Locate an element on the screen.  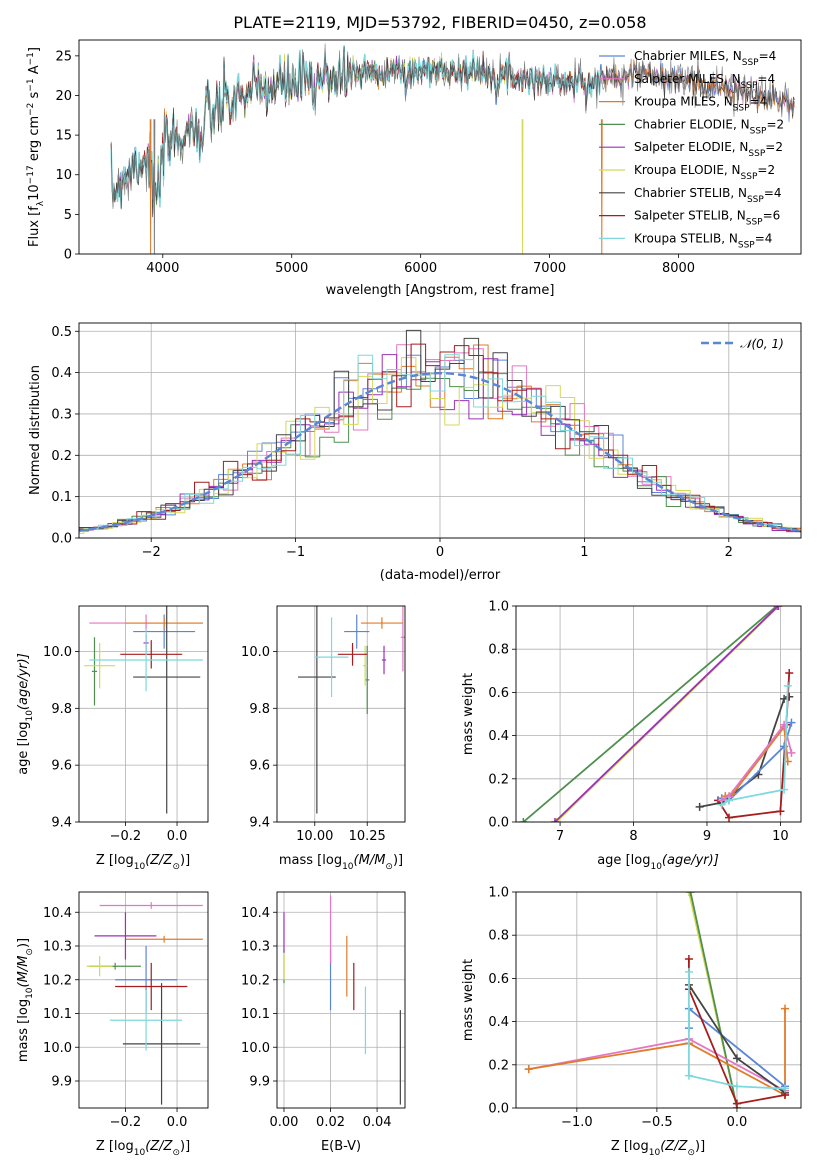
y-axis-label: mass weight is located at coordinates (468, 714).